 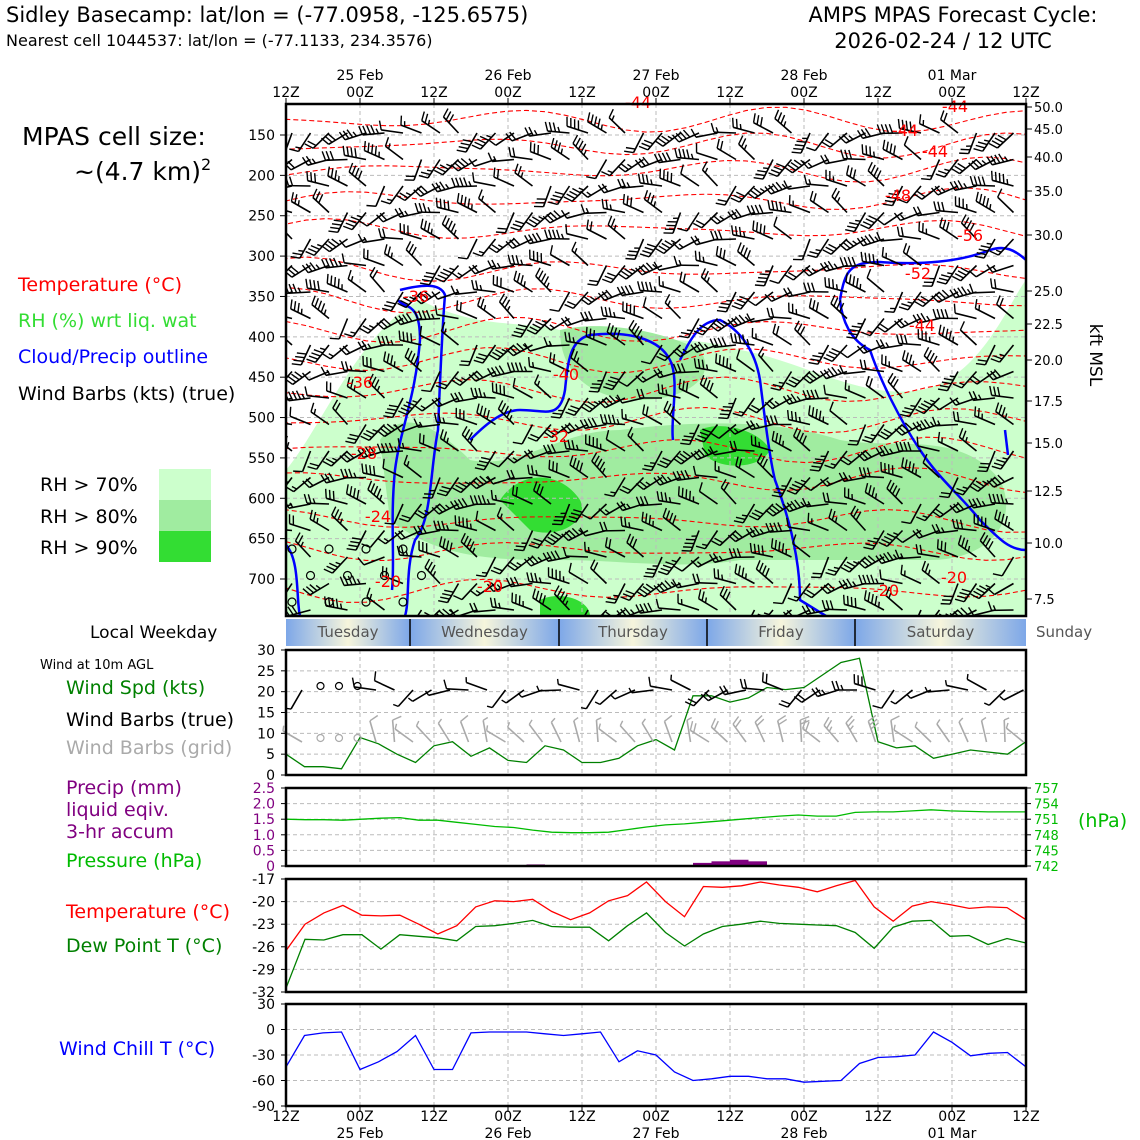 I want to click on panel-tick-label: 20, so click(x=266, y=693).